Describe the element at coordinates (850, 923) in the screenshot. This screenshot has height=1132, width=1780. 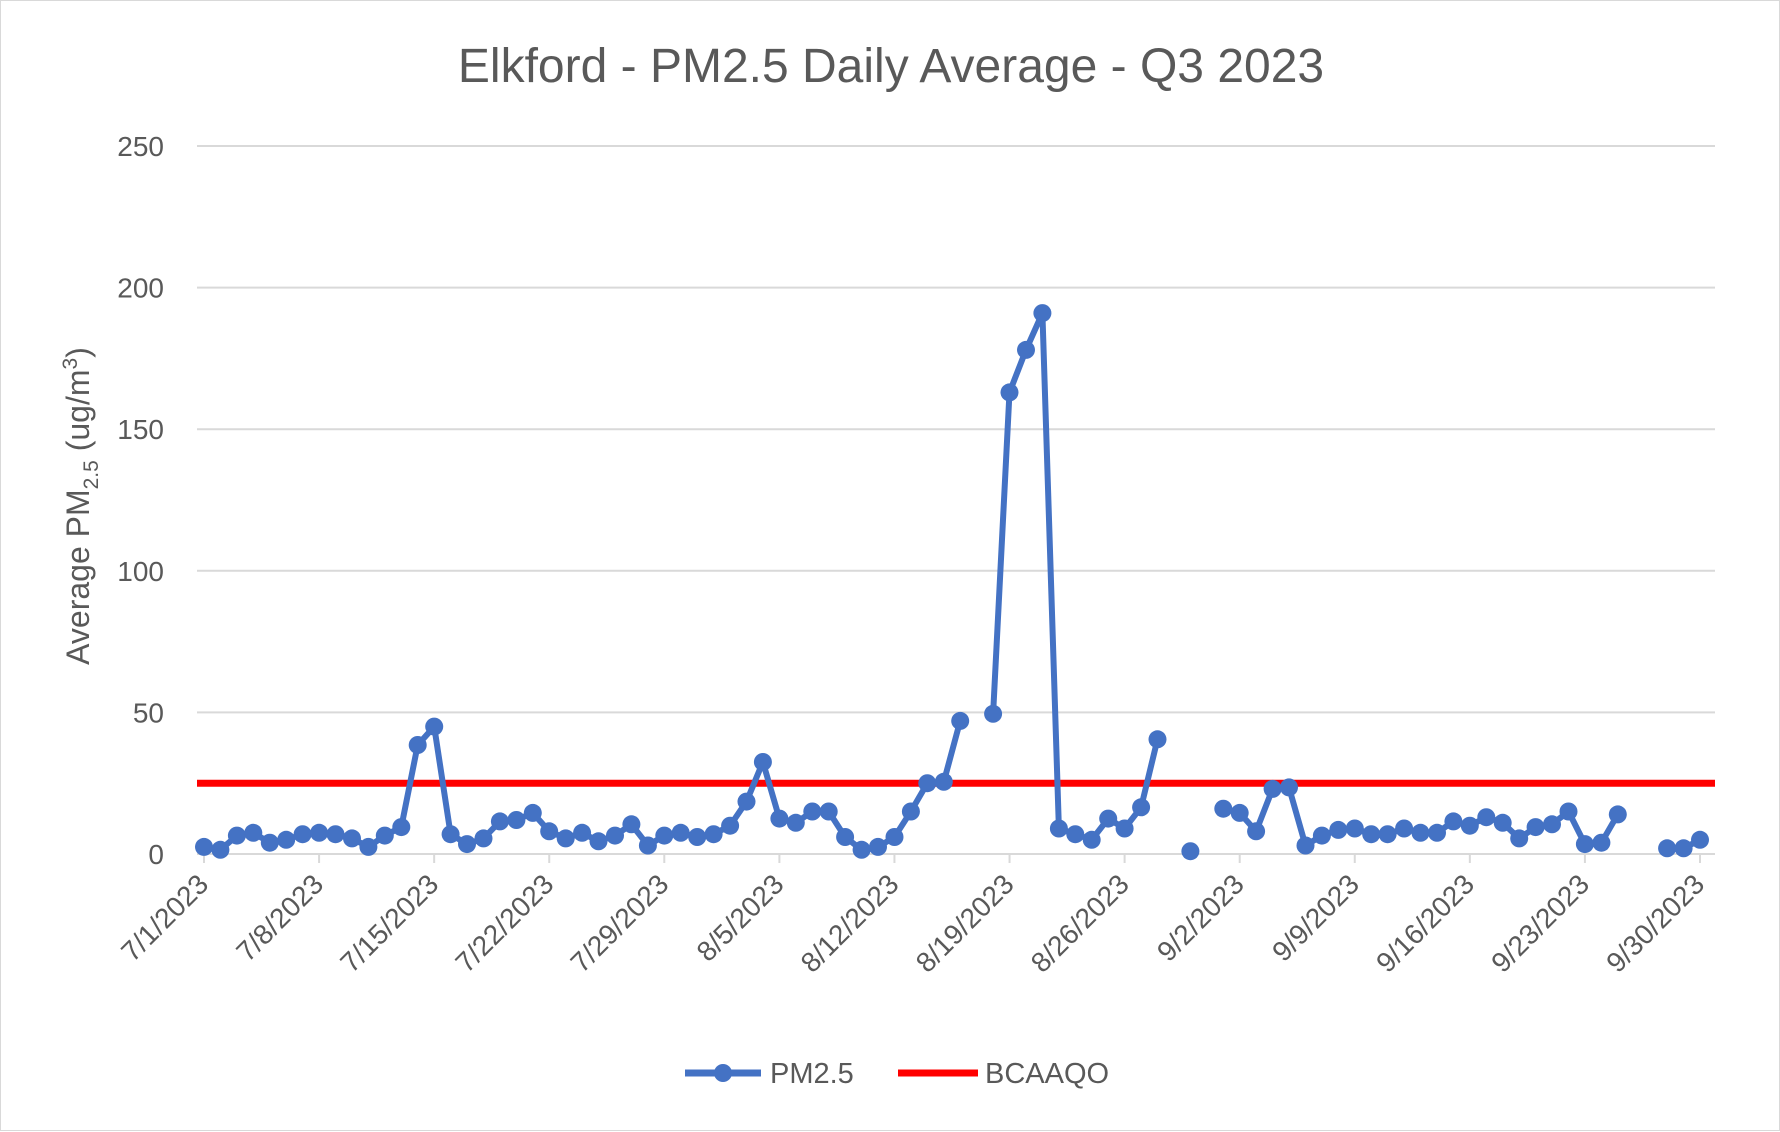
I see `x-tick-label: 8/12/2023` at that location.